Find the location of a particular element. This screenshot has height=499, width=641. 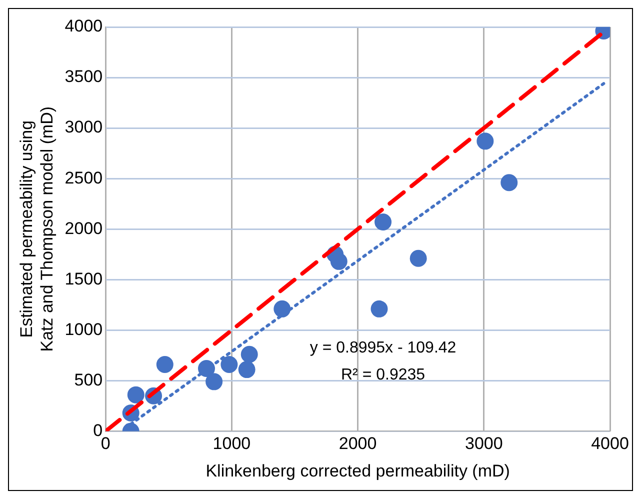

y-axis-title: Estimated permeability using Katz and Thompson model (mD) is located at coordinates (36, 229).